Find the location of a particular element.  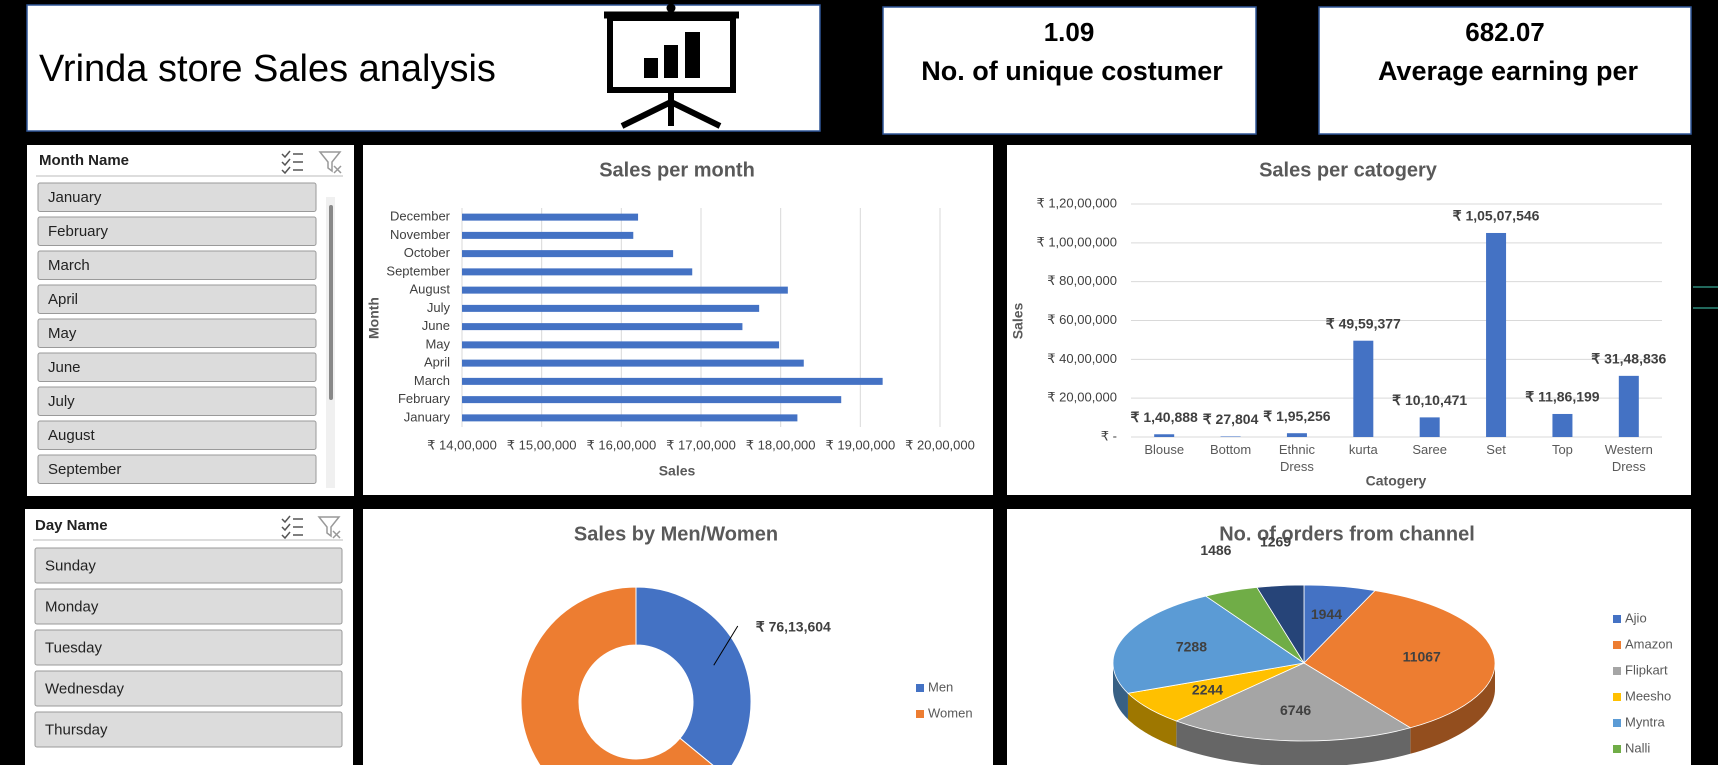

x-tick-label: Bottom is located at coordinates (1230, 449).